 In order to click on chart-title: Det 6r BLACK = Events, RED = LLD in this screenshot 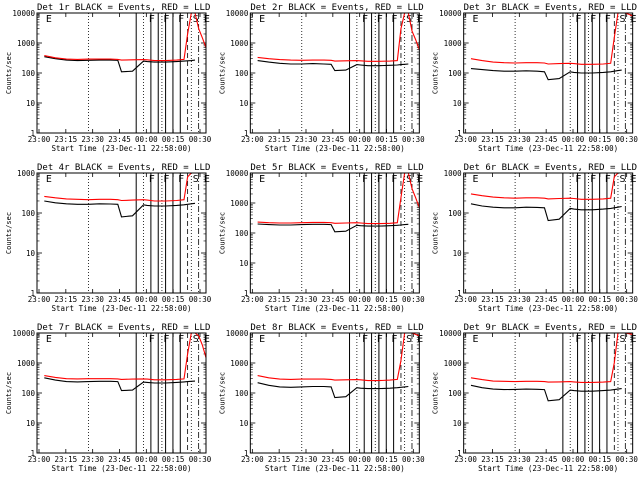, I will do `click(550, 168)`.